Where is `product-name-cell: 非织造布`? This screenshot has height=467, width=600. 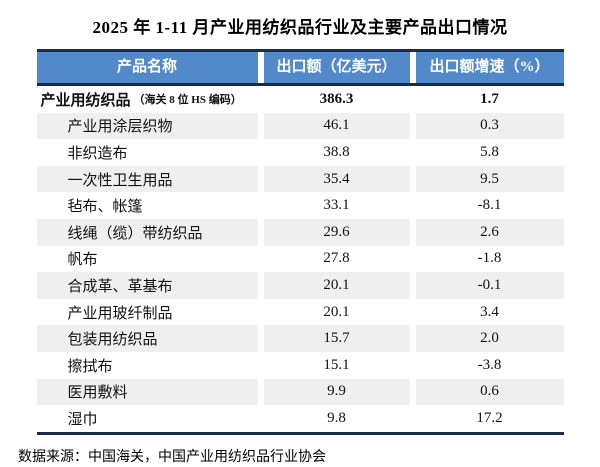 product-name-cell: 非织造布 is located at coordinates (147, 152).